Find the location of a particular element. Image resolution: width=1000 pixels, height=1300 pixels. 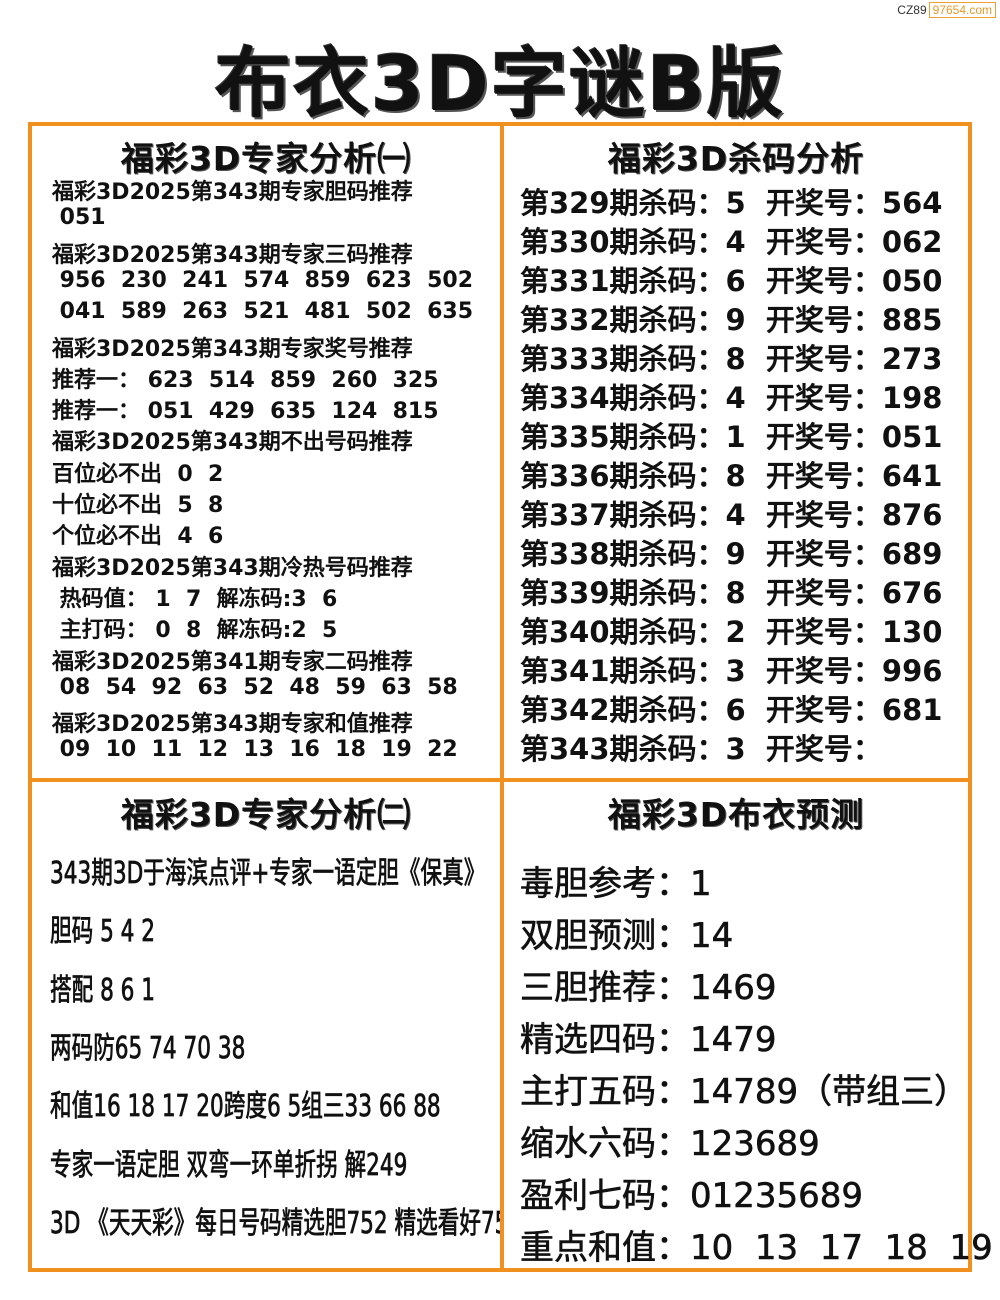

panel-line: 3D 《天天彩》每日号码精选胆752 精选看好75 is located at coordinates (279, 1223).